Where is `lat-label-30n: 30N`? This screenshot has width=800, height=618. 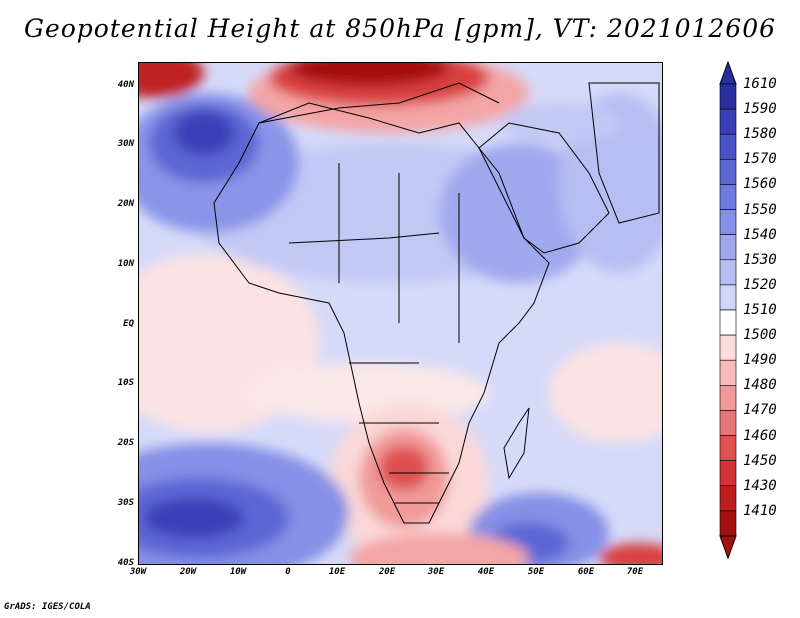 lat-label-30n: 30N is located at coordinates (125, 144).